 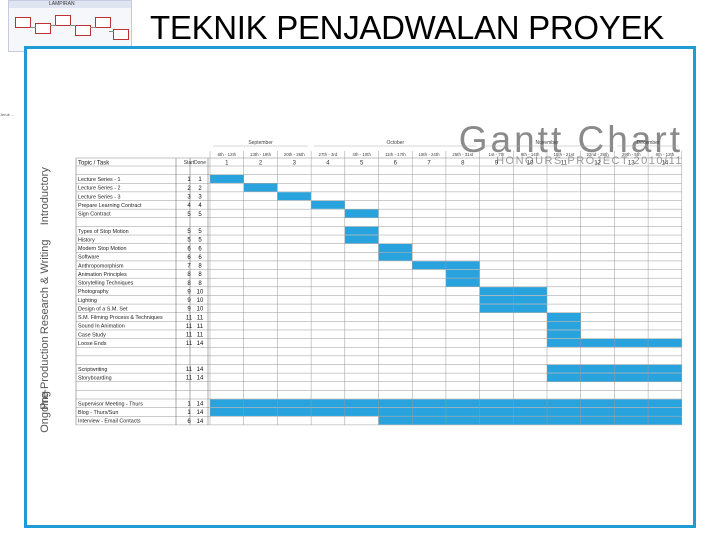 What do you see at coordinates (227, 154) in the screenshot?
I see `week-date-label: 6th - 12th` at bounding box center [227, 154].